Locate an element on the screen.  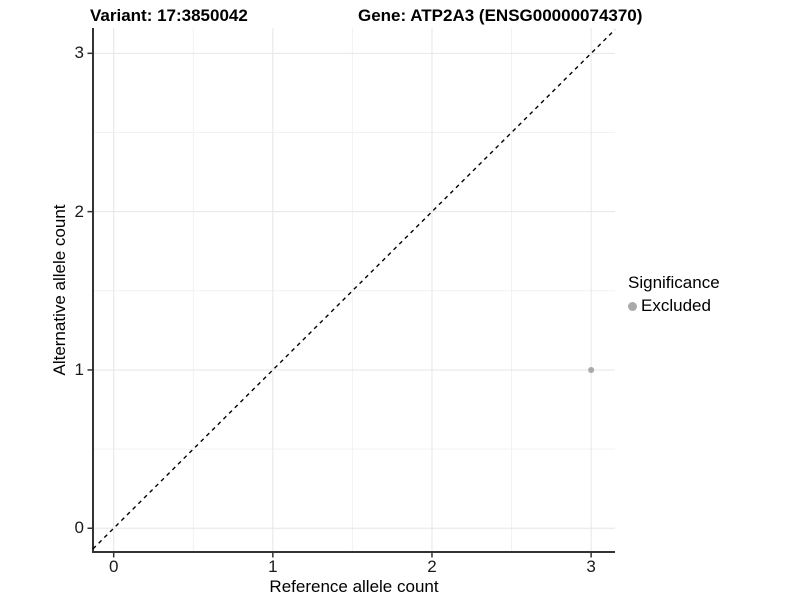
x-tick-label: 1 is located at coordinates (273, 566).